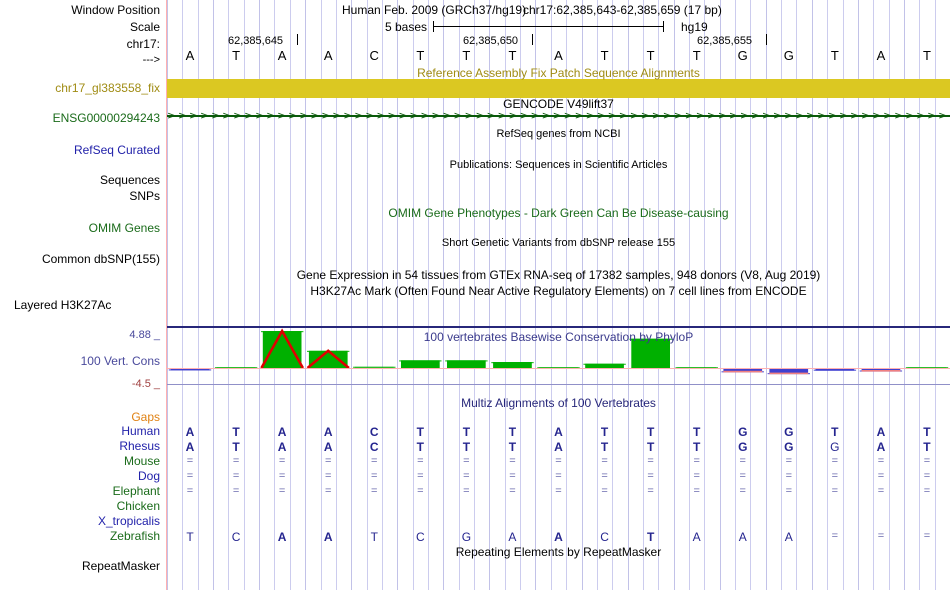  I want to click on multiz-species-label-x_tropicalis: X_tropicalis, so click(128, 521).